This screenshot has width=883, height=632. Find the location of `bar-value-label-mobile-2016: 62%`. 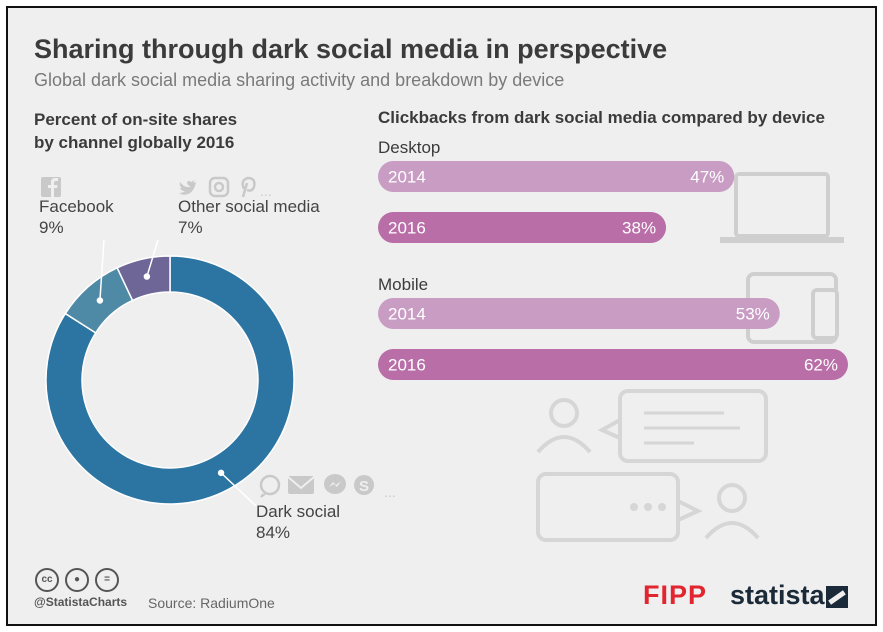

bar-value-label-mobile-2016: 62% is located at coordinates (821, 365).